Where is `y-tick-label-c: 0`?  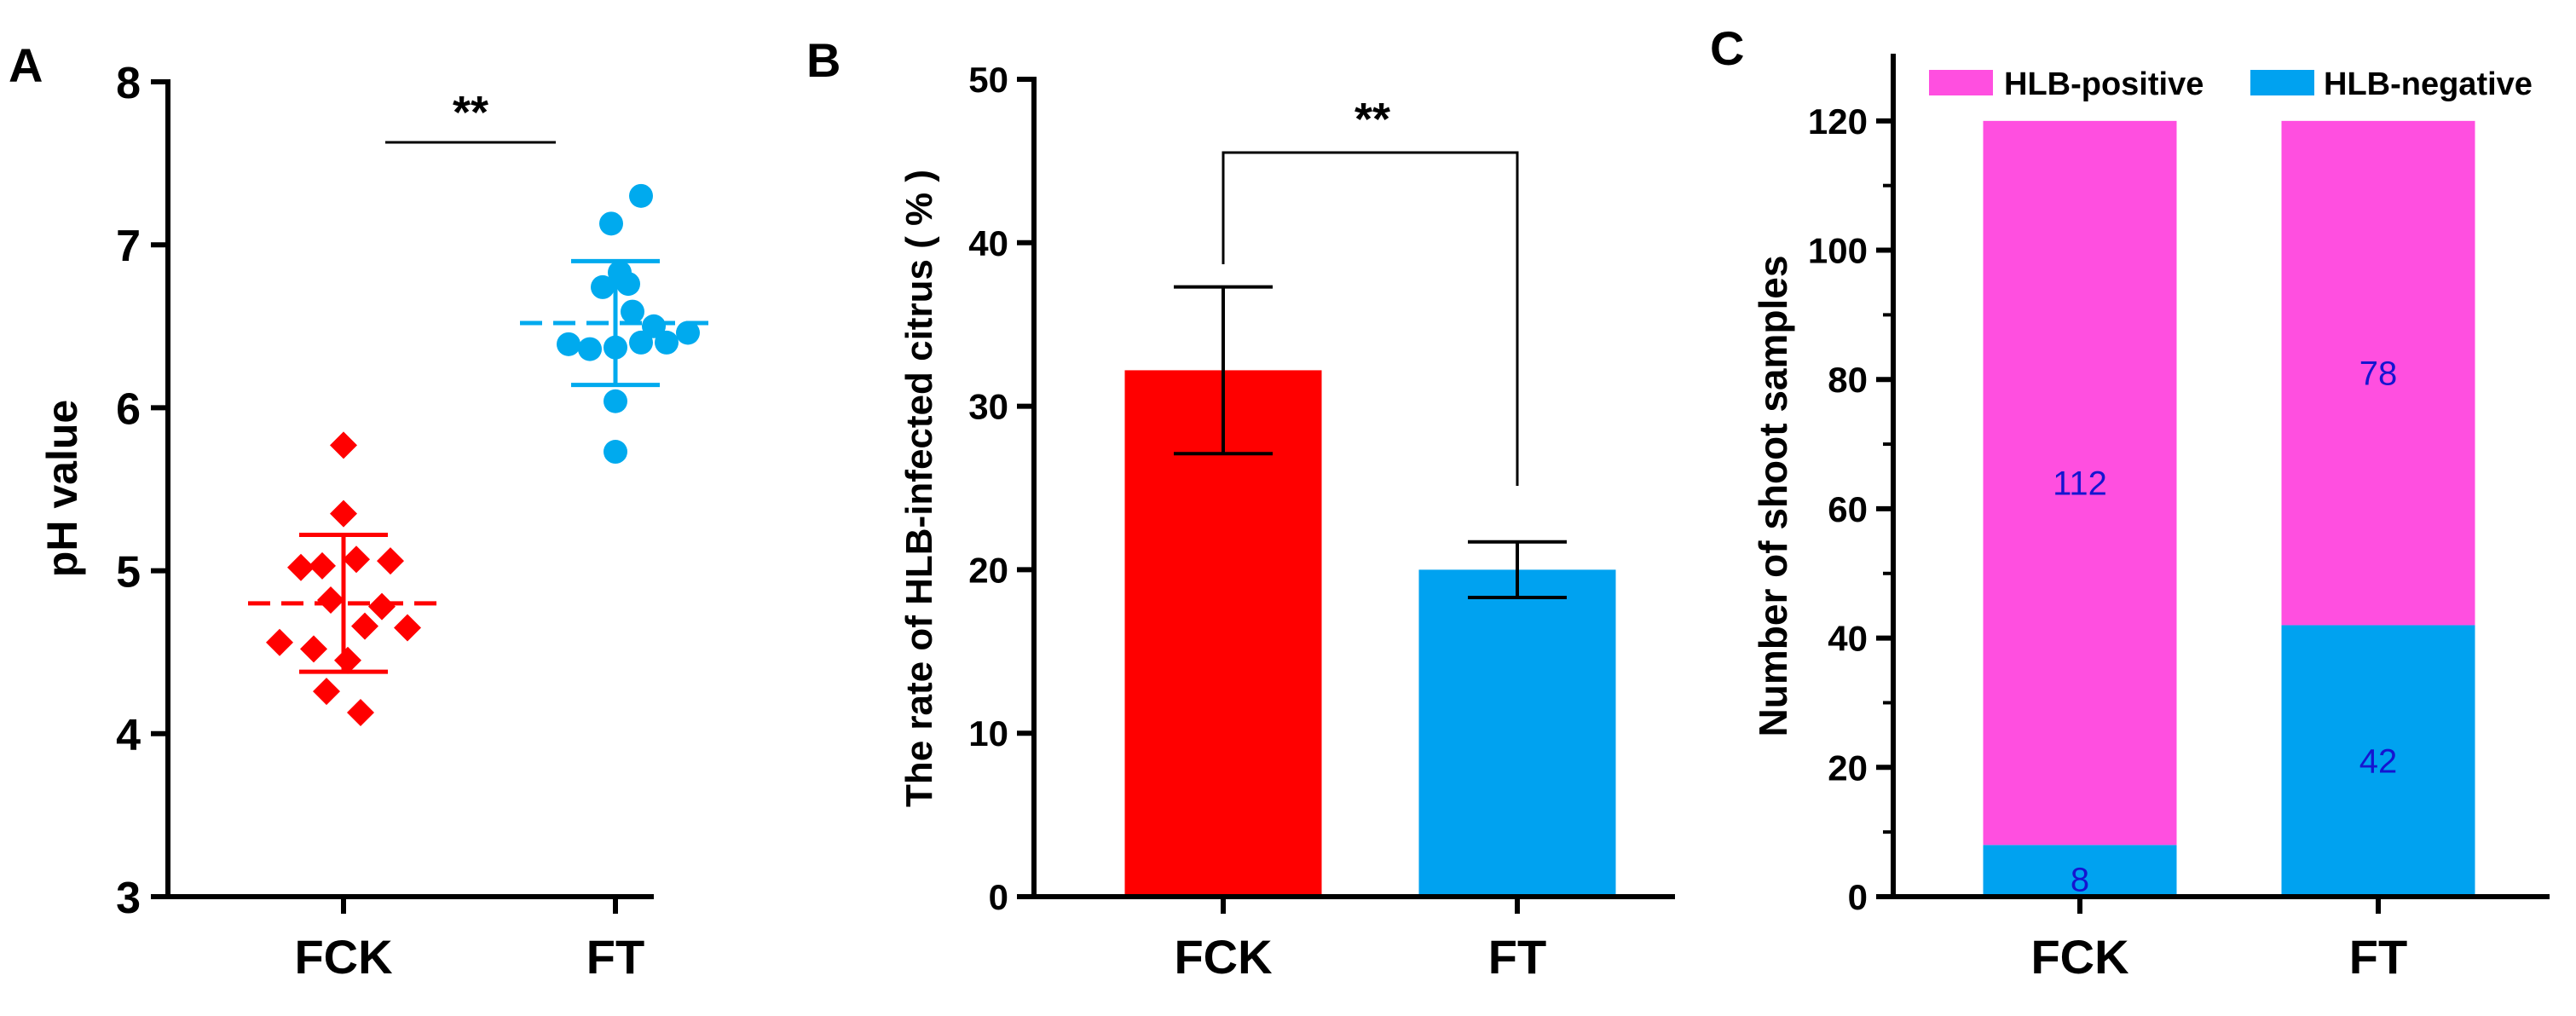 y-tick-label-c: 0 is located at coordinates (1858, 897).